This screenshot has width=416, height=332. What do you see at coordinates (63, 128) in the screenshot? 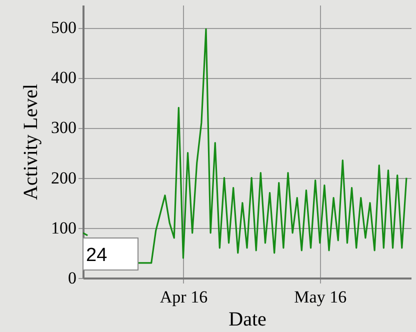
I see `y-tick-label: 300` at bounding box center [63, 128].